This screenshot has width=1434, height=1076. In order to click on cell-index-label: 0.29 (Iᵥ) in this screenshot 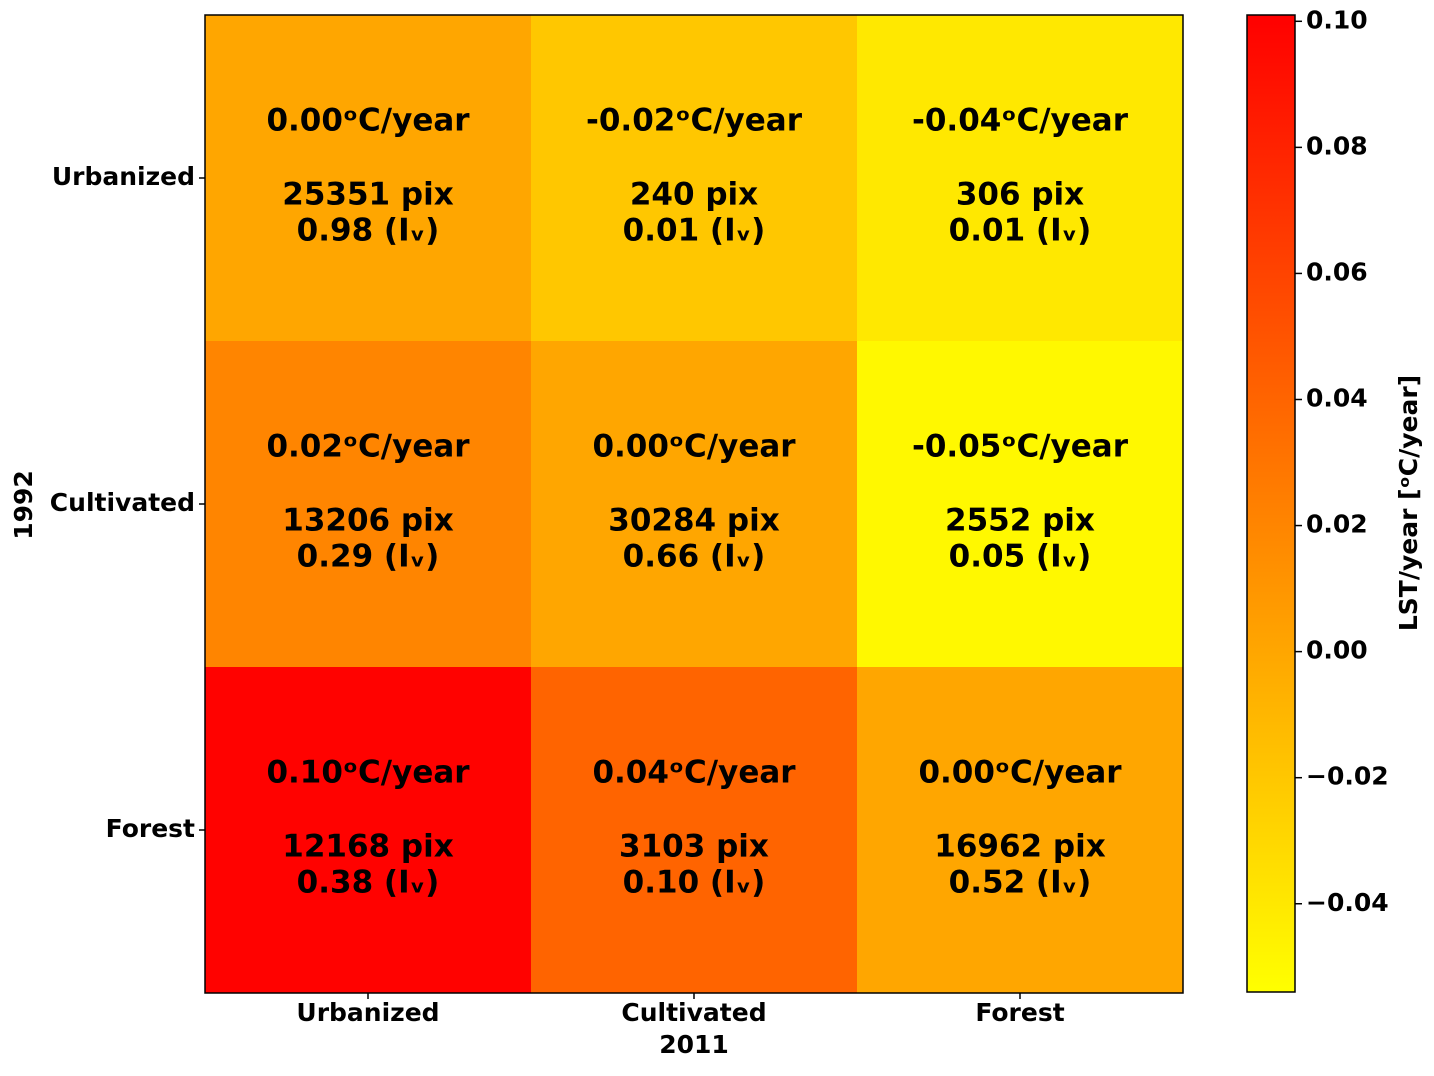, I will do `click(368, 557)`.